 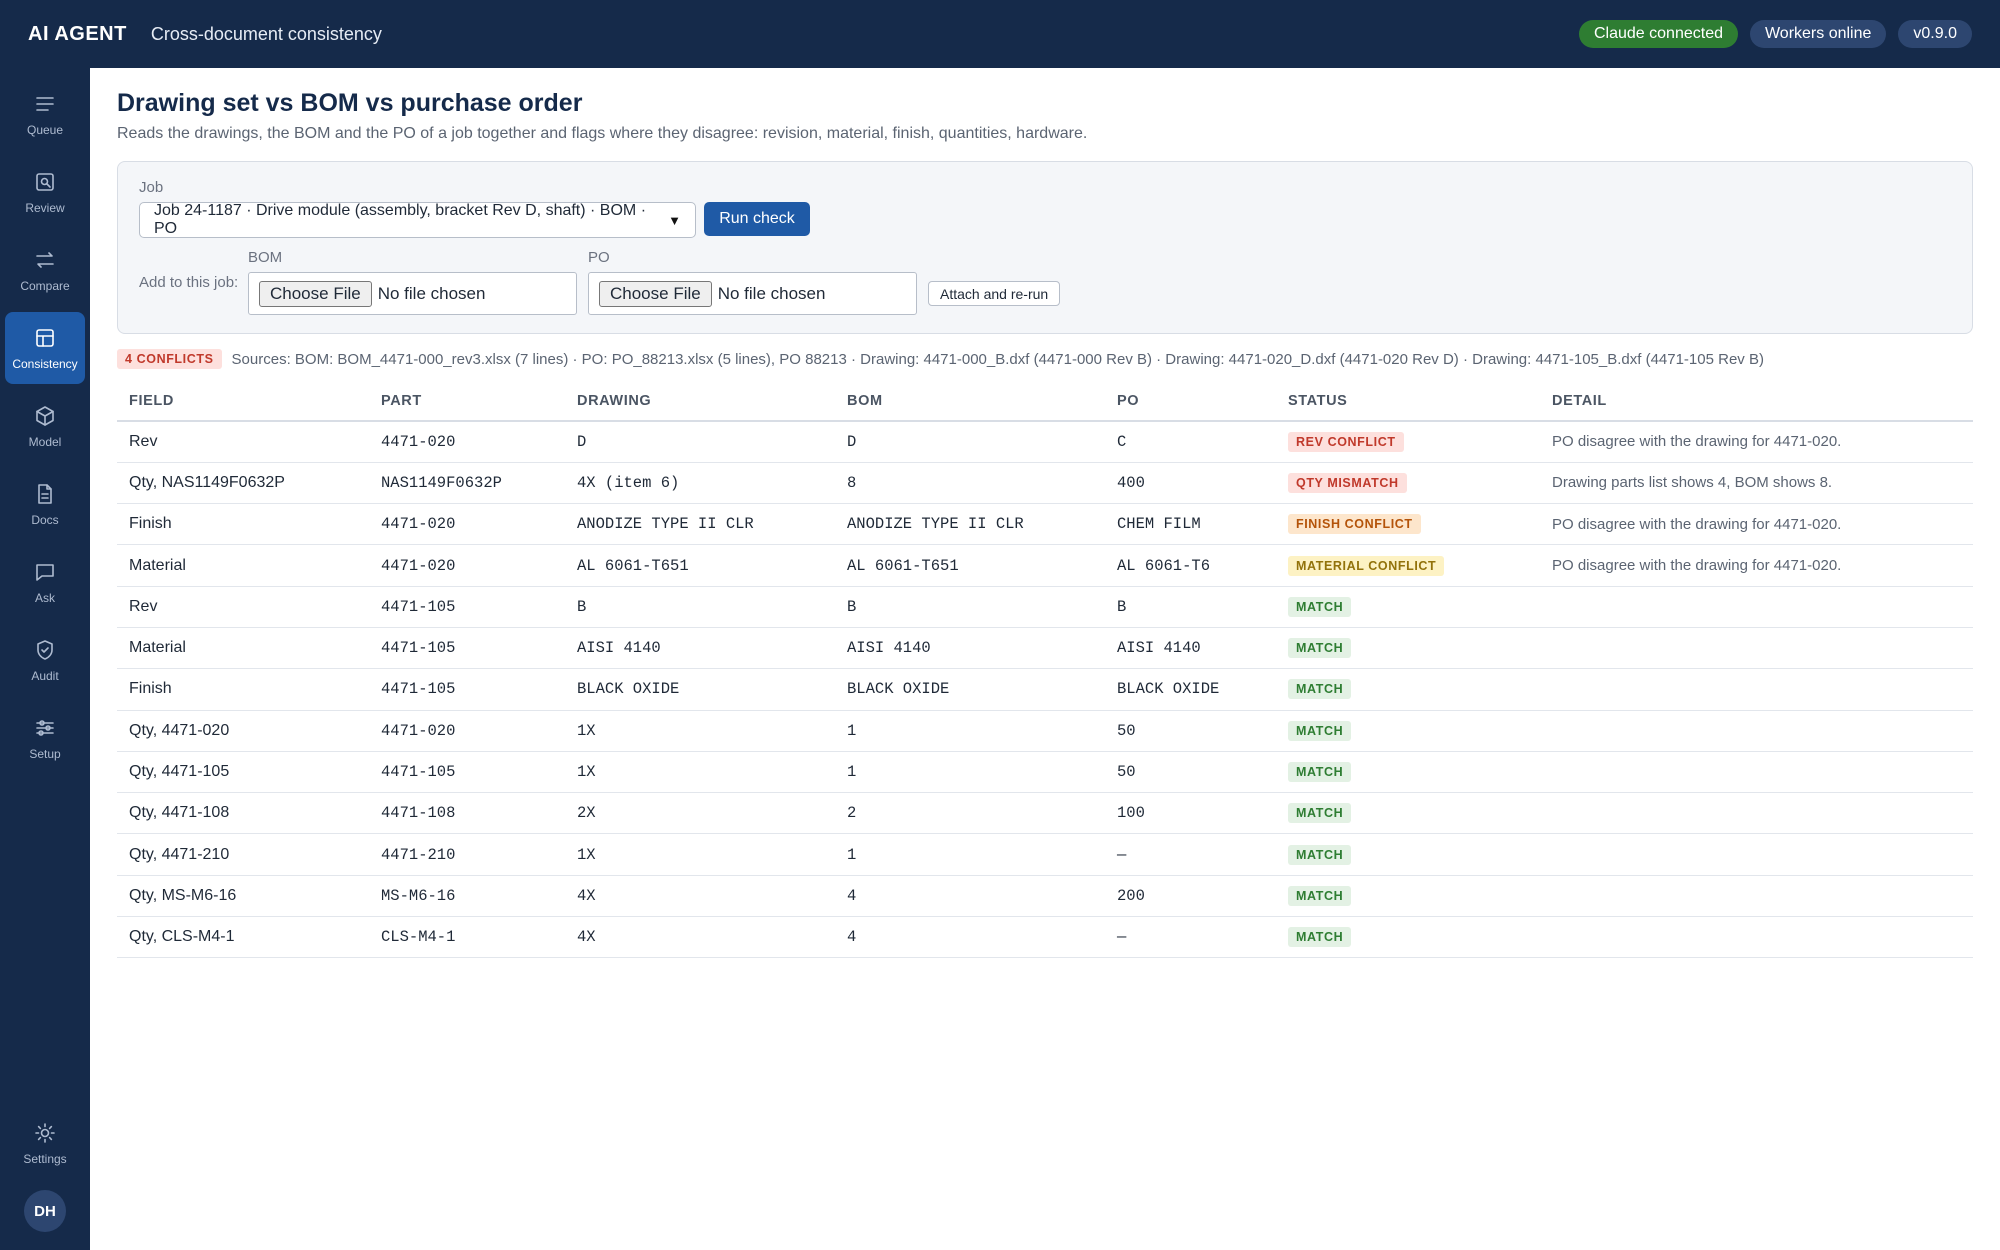 What do you see at coordinates (45, 582) in the screenshot?
I see `sidebar-item-ask: Ask` at bounding box center [45, 582].